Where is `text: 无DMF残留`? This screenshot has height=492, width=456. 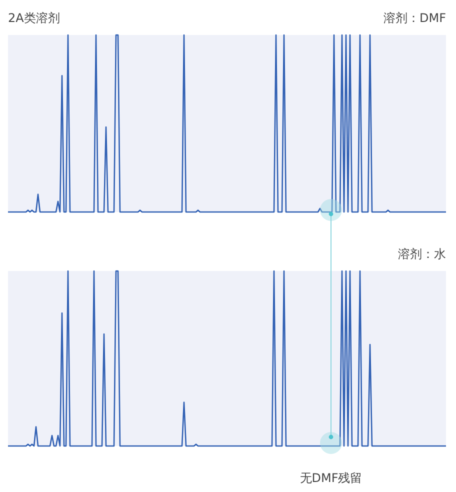 text: 无DMF残留 is located at coordinates (331, 478).